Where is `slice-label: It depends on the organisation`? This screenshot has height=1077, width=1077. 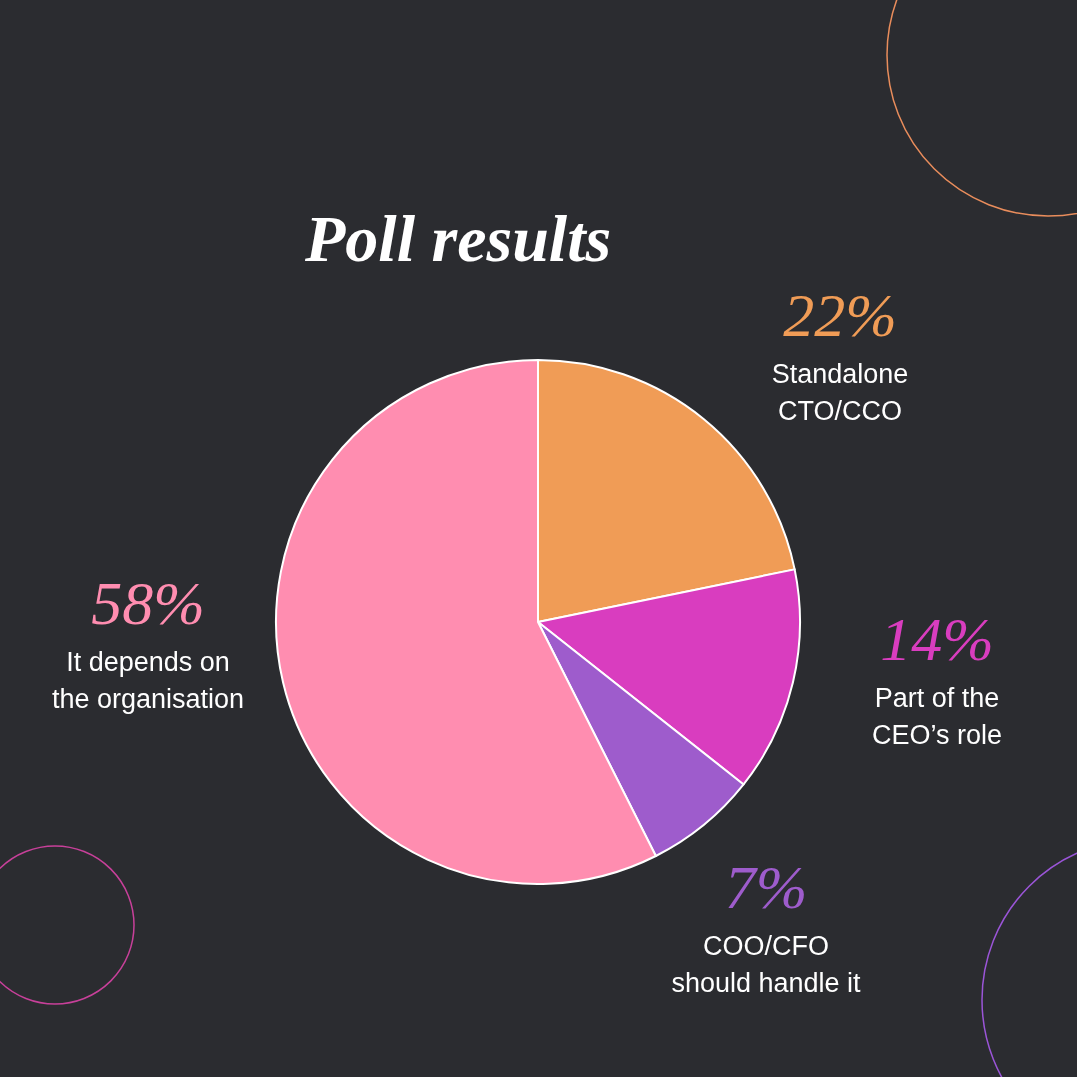 slice-label: It depends on the organisation is located at coordinates (148, 680).